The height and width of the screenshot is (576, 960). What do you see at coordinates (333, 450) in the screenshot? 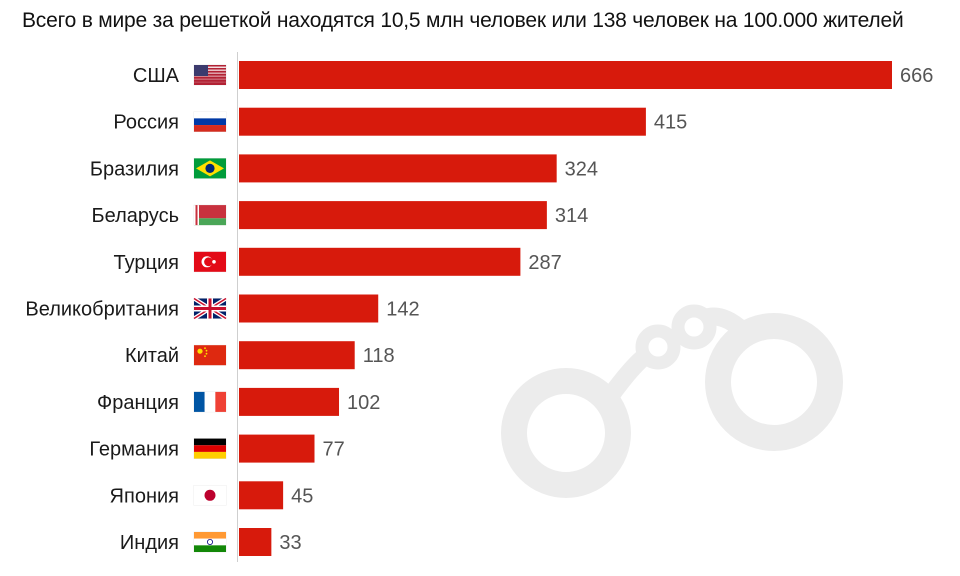
I see `value-label: 77` at bounding box center [333, 450].